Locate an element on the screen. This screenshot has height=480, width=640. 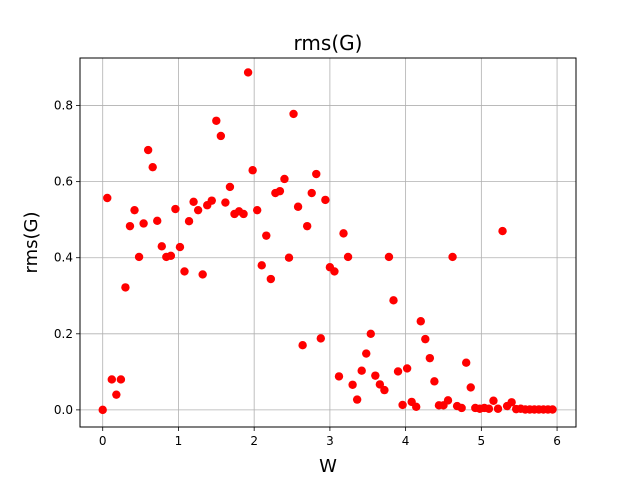
x-tick-label: 1 is located at coordinates (179, 441).